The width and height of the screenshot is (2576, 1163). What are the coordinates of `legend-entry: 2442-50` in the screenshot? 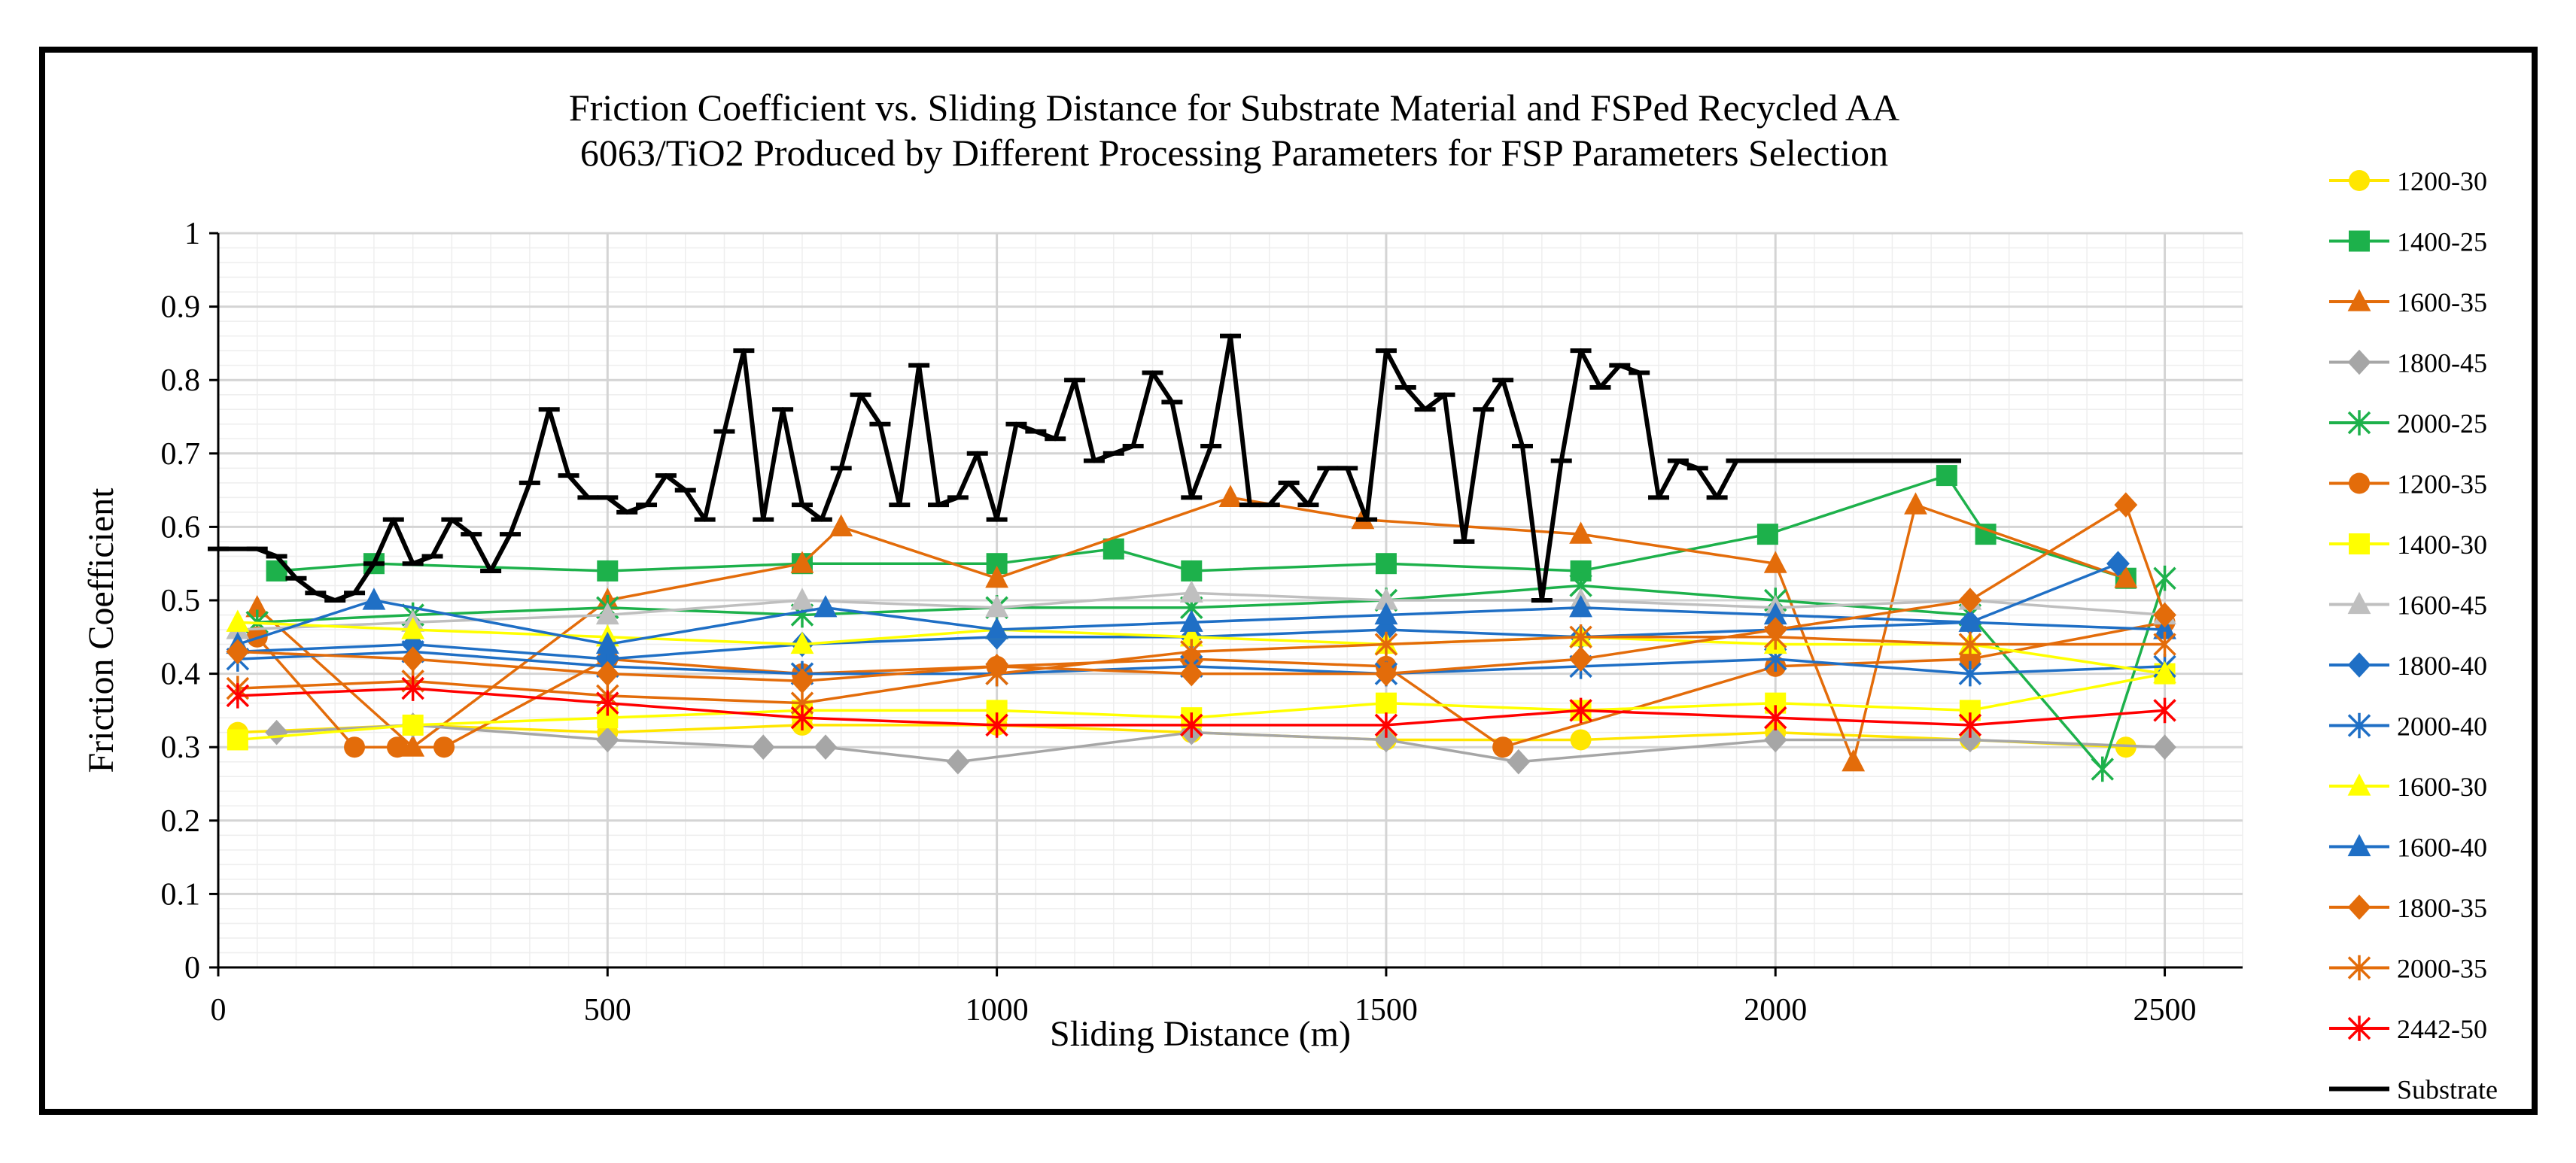 It's located at (2408, 1029).